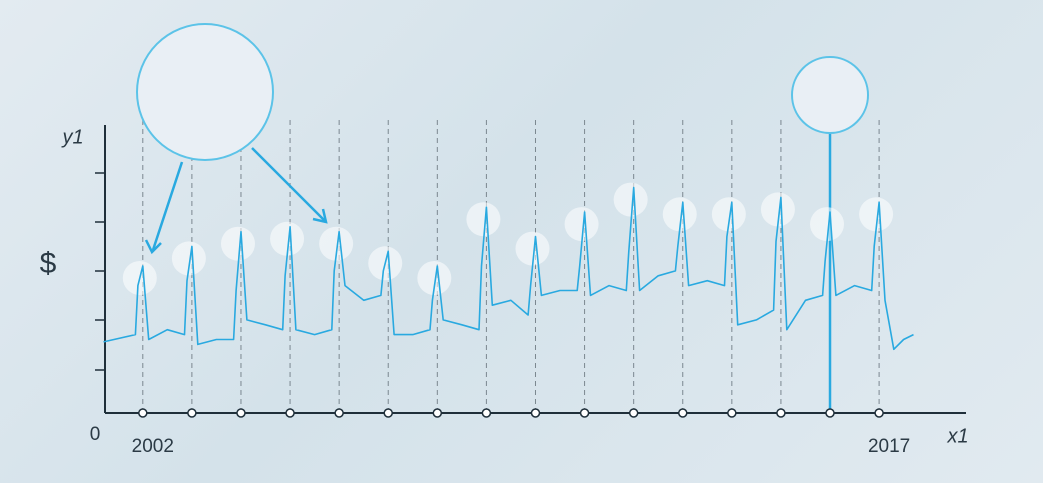 The image size is (1043, 483). What do you see at coordinates (957, 436) in the screenshot?
I see `x-axis-label: x1` at bounding box center [957, 436].